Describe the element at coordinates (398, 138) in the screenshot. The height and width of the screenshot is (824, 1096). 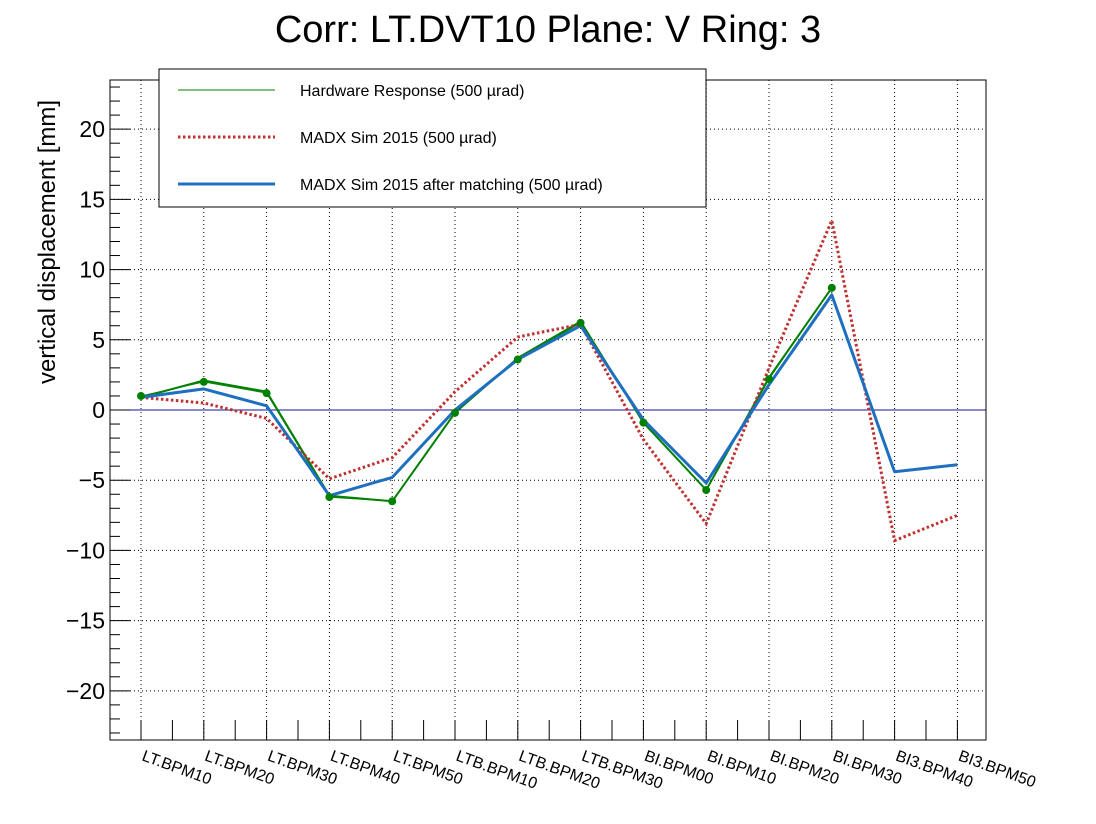
I see `legend-label: MADX Sim 2015 (500 µrad)` at that location.